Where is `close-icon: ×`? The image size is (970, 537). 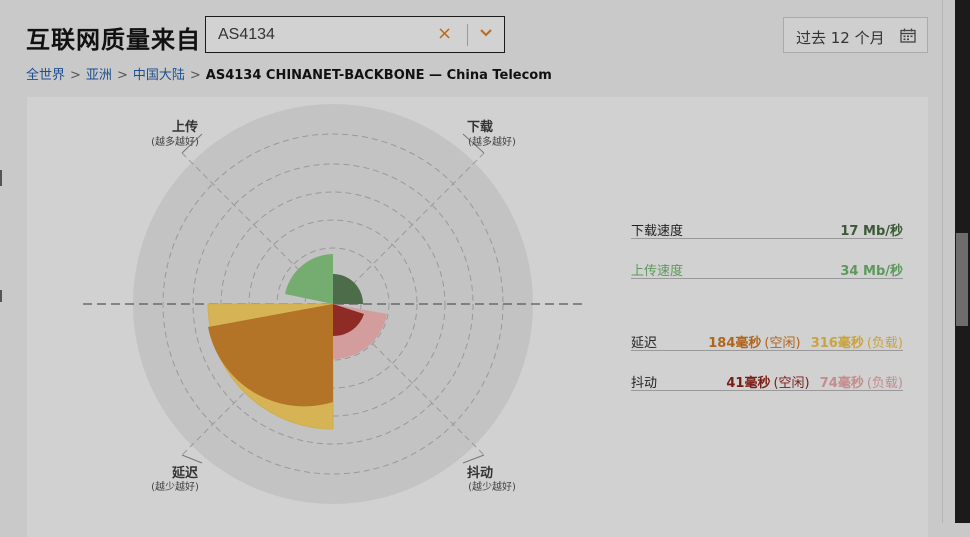 close-icon: × is located at coordinates (445, 33).